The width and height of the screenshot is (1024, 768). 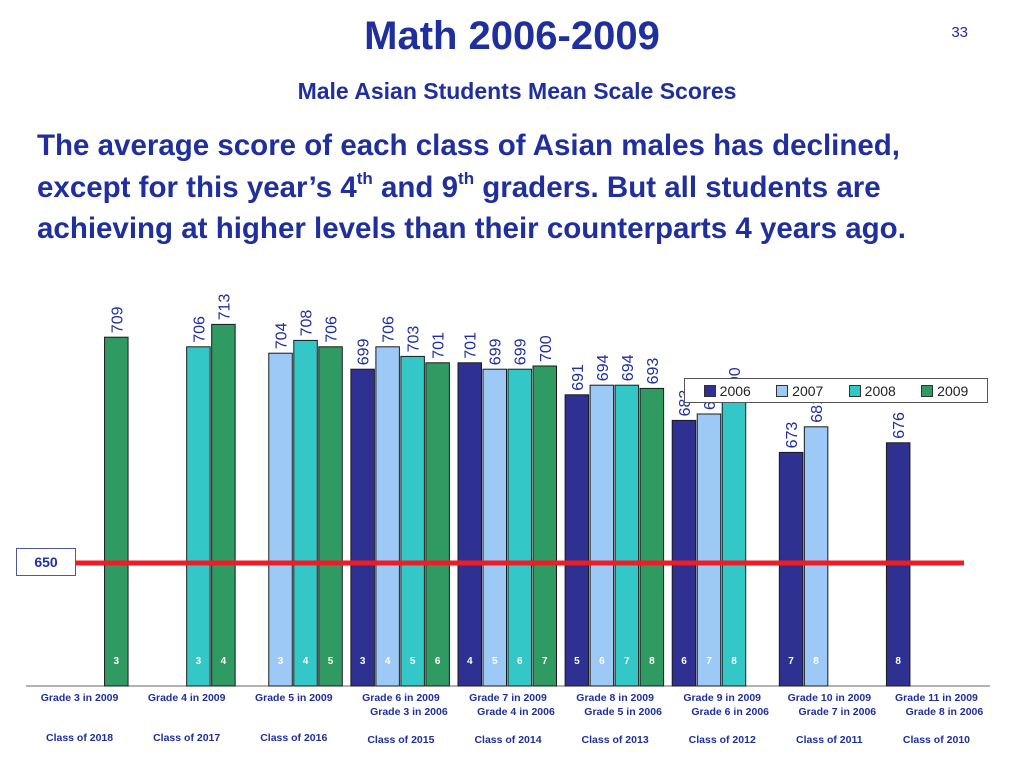 What do you see at coordinates (187, 698) in the screenshot?
I see `category-label: Grade 4 in 2009` at bounding box center [187, 698].